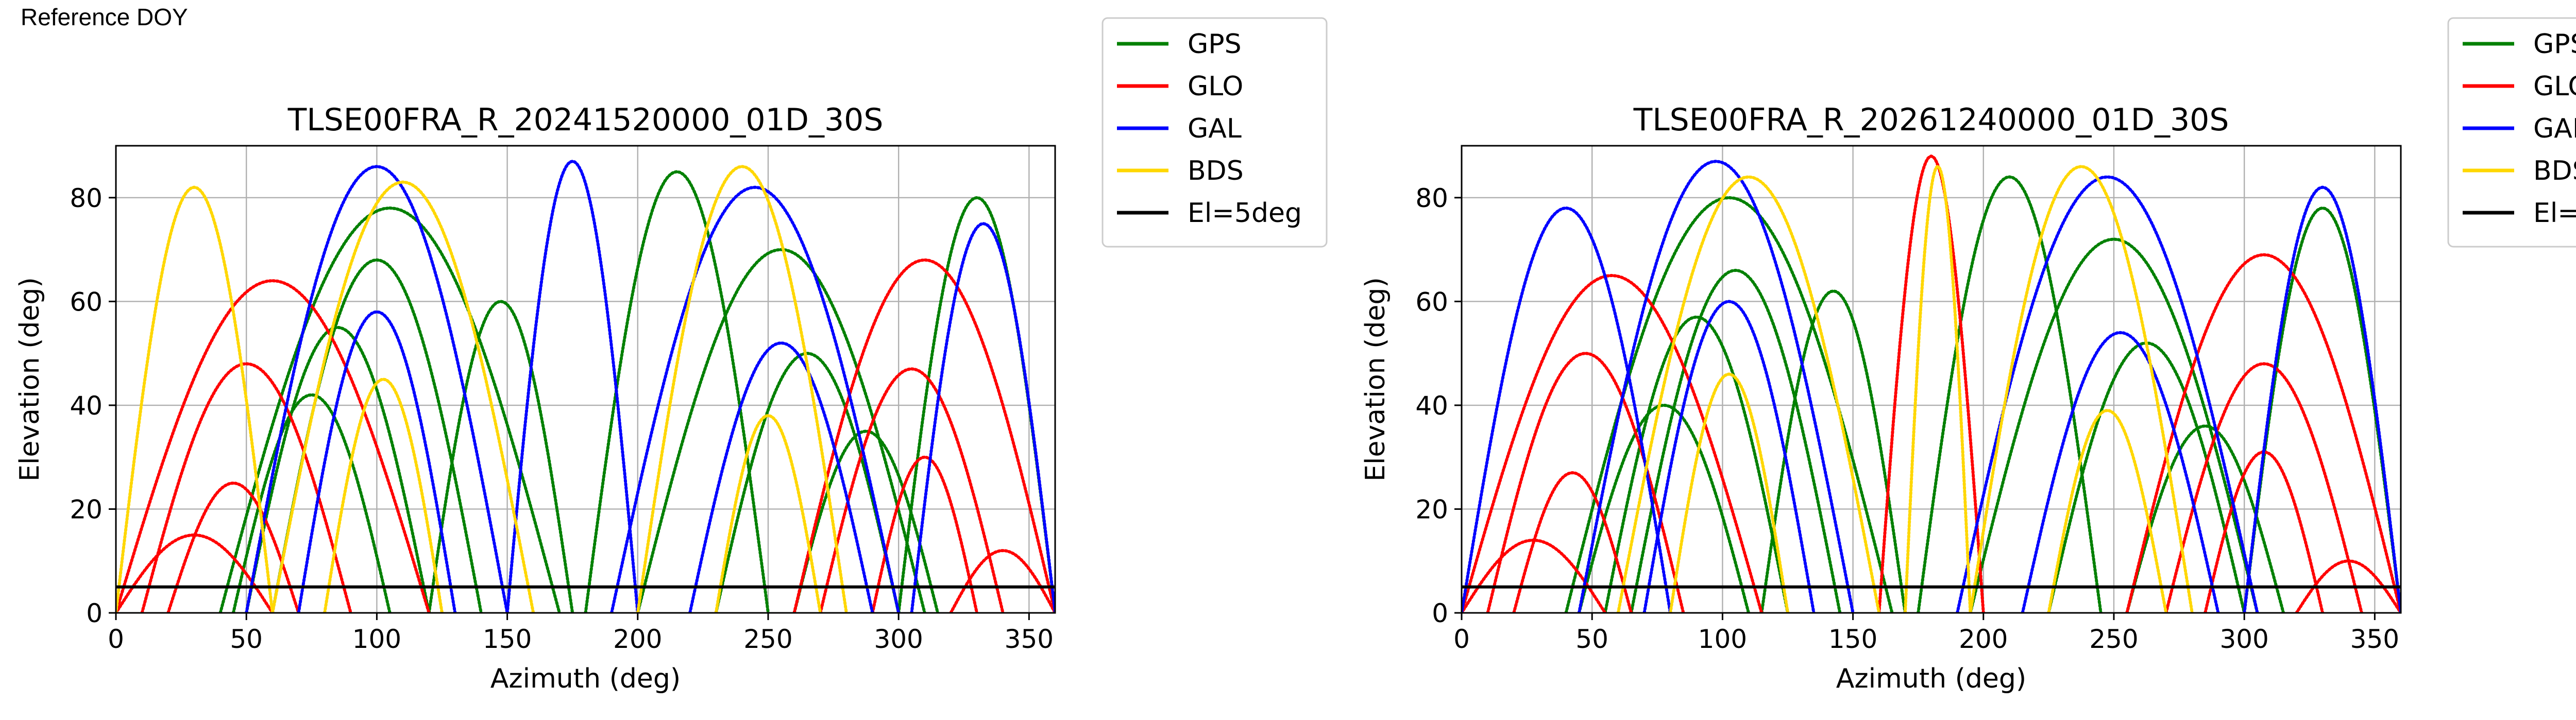 The image size is (2576, 720). I want to click on chart-title: TLSE00FRA_R_20261240000_01D_30S, so click(1931, 120).